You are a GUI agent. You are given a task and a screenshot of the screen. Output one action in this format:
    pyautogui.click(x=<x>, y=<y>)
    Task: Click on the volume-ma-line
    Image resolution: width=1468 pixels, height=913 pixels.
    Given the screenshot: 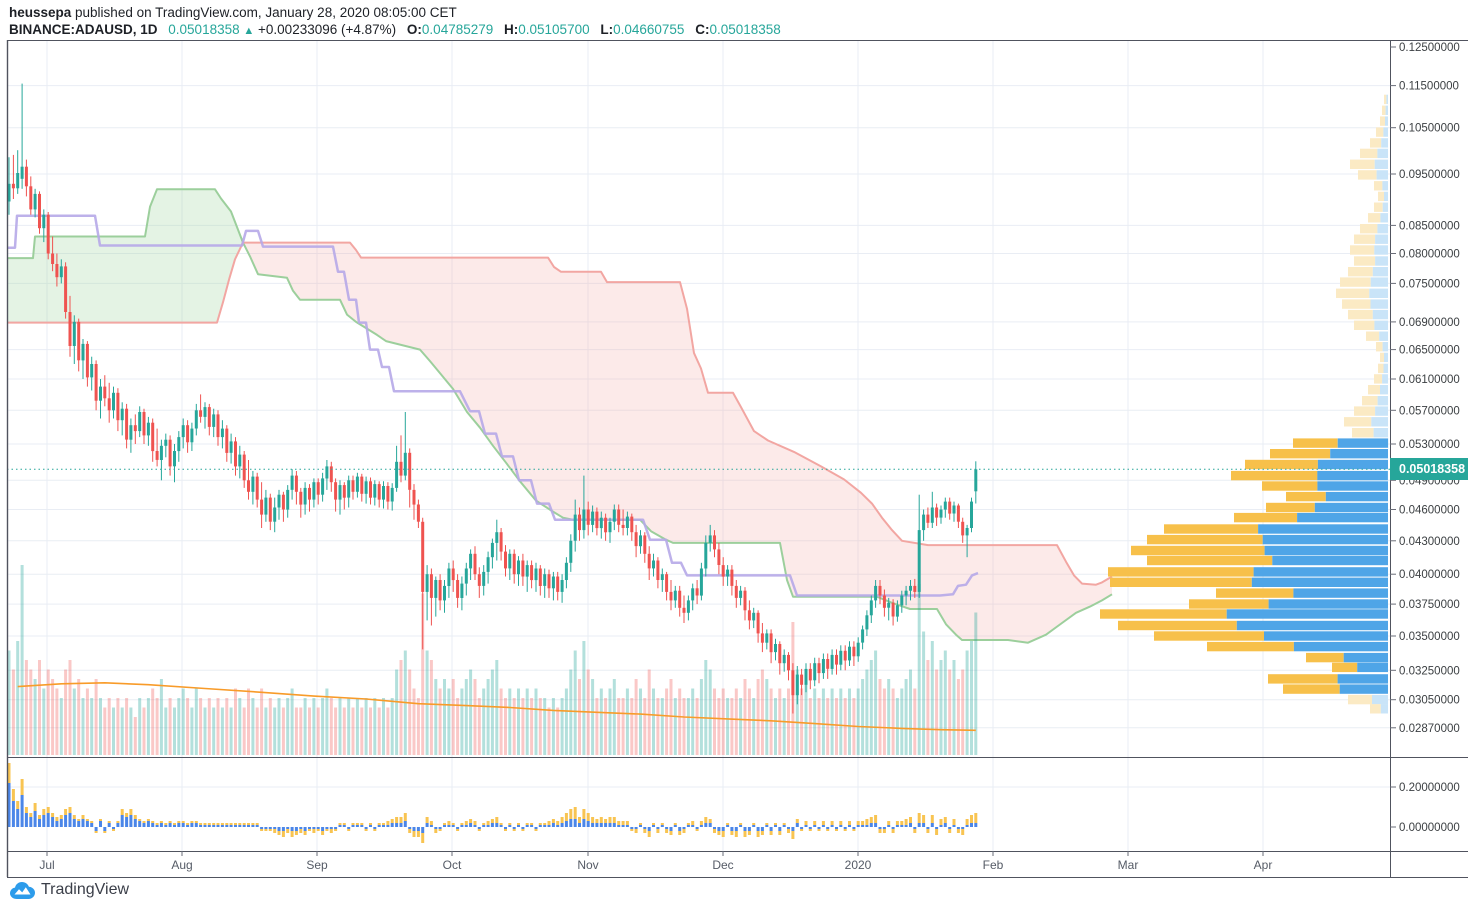 What is the action you would take?
    pyautogui.click(x=496, y=706)
    